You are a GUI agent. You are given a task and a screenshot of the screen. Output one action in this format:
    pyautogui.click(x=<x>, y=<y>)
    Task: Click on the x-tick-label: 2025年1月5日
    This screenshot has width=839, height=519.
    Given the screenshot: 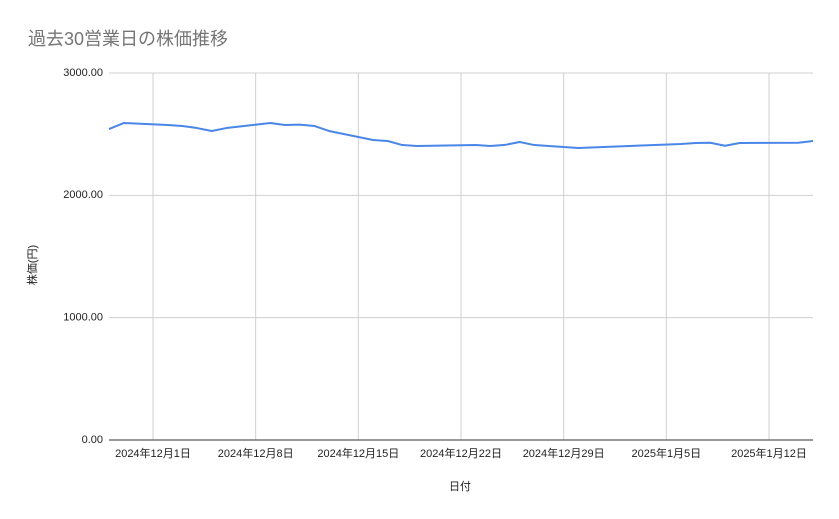 What is the action you would take?
    pyautogui.click(x=666, y=453)
    